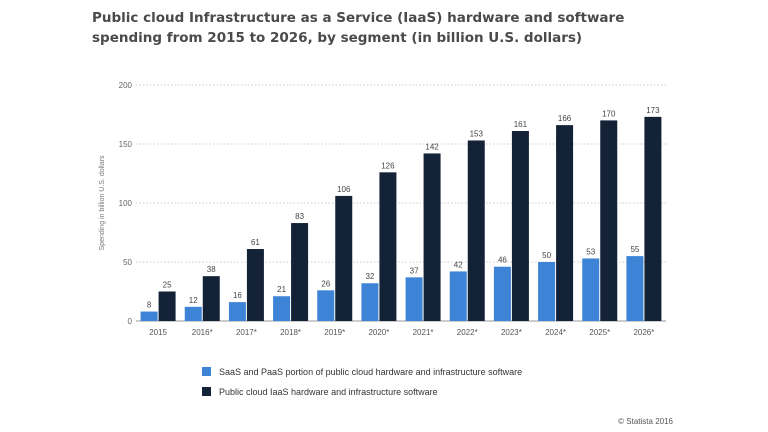  Describe the element at coordinates (477, 133) in the screenshot. I see `data-label: 153` at that location.